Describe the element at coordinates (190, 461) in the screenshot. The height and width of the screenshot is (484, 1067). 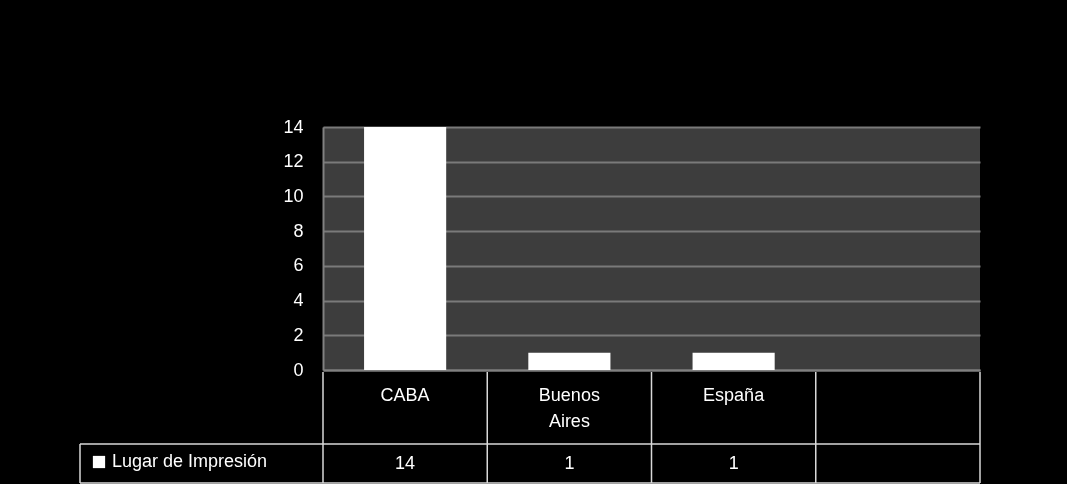
I see `legend-label: Lugar de Impresión` at that location.